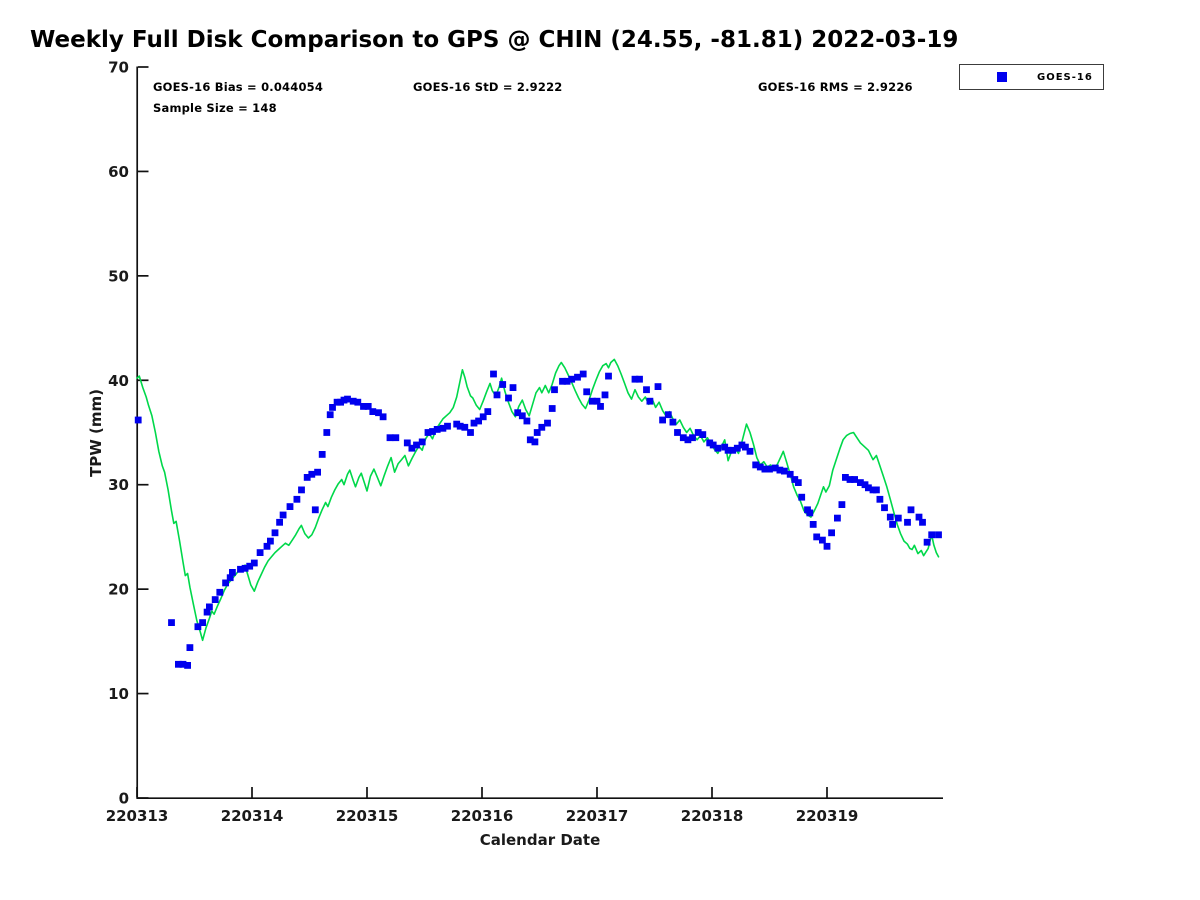  What do you see at coordinates (118, 694) in the screenshot?
I see `y-tick-label: 10` at bounding box center [118, 694].